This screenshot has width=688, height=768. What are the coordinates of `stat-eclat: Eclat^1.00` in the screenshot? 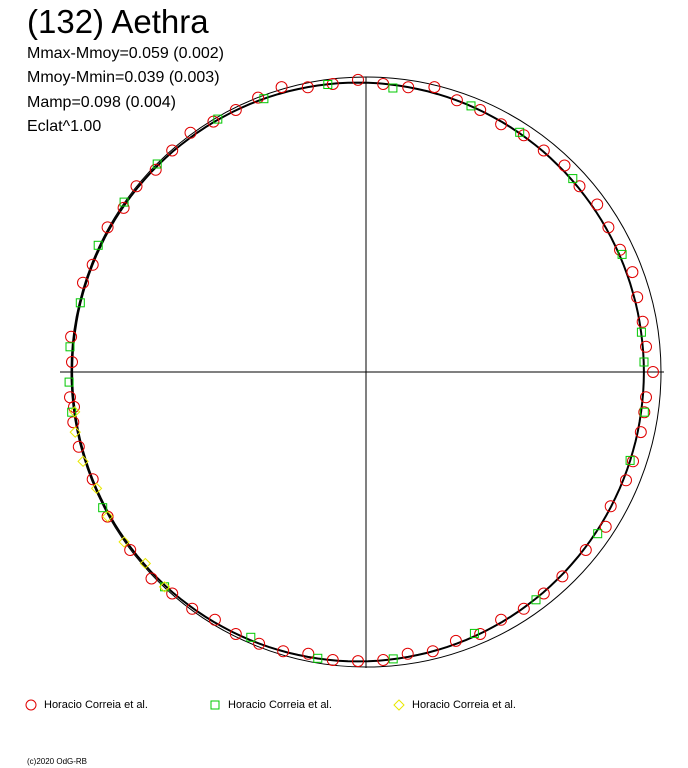 It's located at (64, 126).